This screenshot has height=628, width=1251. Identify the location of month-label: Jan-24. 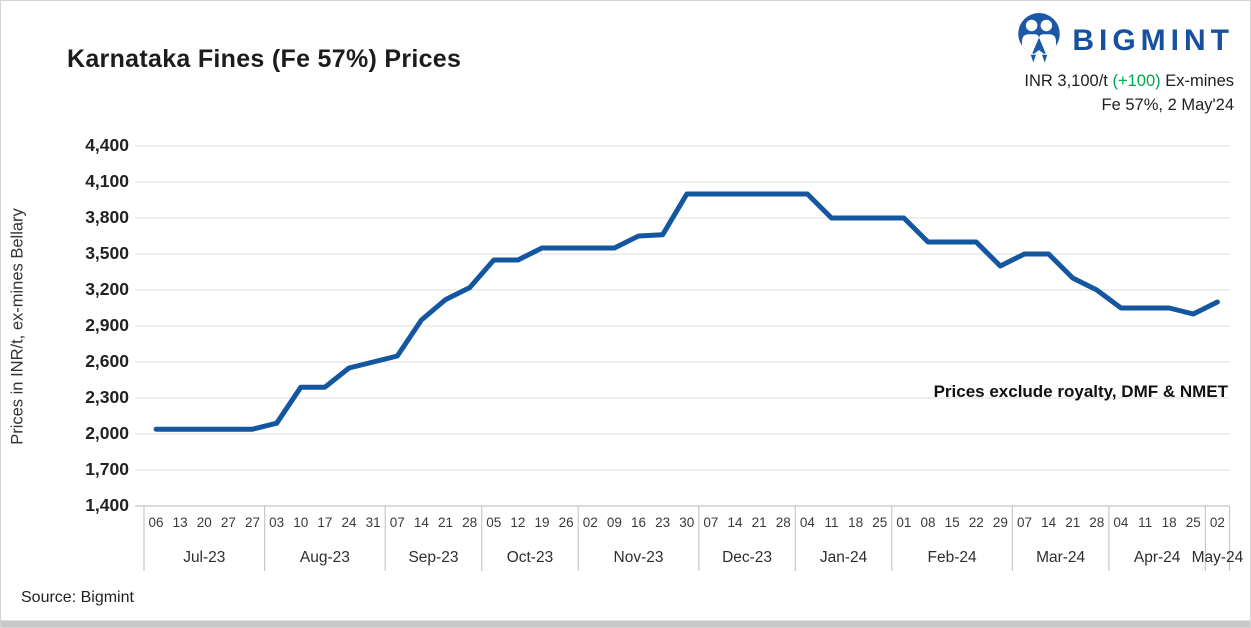
(844, 557).